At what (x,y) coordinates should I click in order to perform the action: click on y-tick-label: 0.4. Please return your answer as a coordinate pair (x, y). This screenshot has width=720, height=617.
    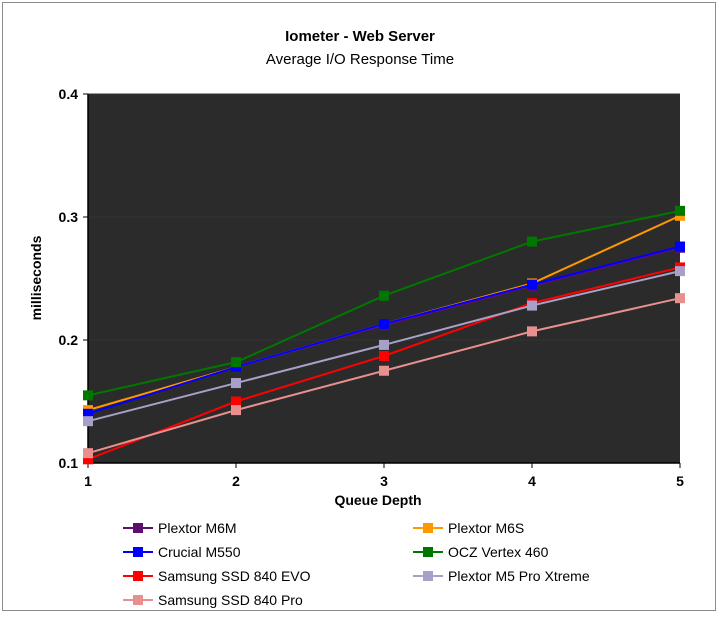
    Looking at the image, I should click on (69, 94).